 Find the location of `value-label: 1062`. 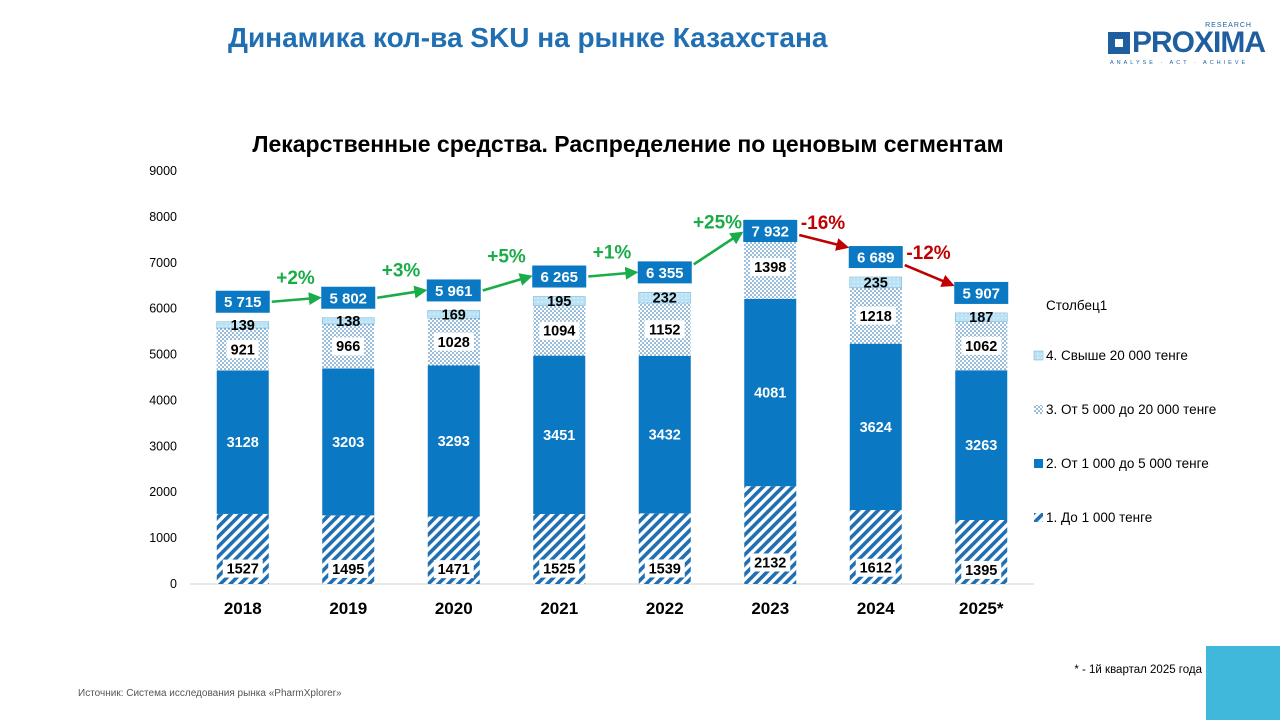

value-label: 1062 is located at coordinates (981, 347).